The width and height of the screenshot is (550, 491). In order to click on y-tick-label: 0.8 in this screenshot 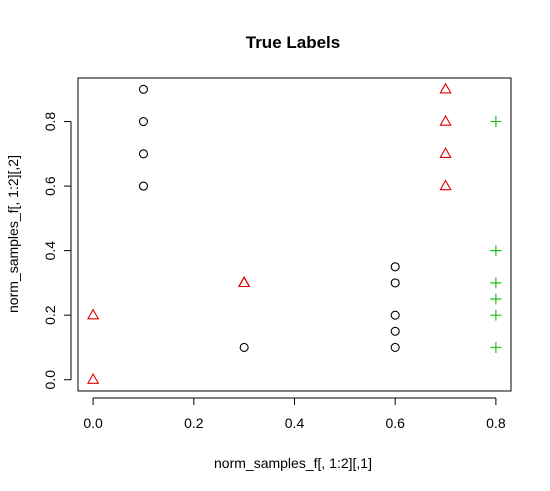, I will do `click(50, 122)`.